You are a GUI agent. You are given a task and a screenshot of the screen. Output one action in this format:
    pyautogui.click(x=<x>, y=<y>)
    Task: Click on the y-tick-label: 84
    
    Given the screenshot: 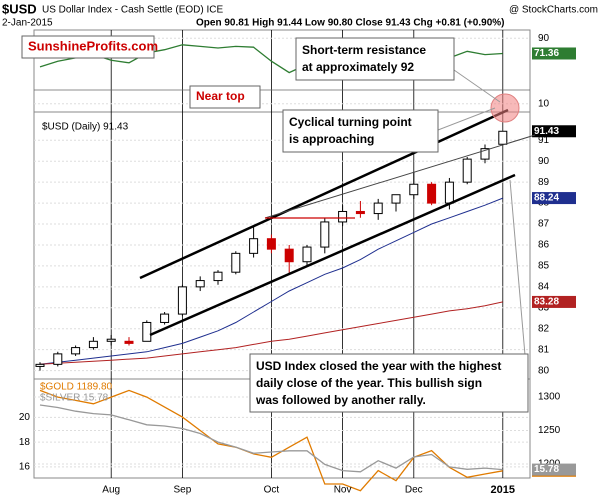 What is the action you would take?
    pyautogui.click(x=544, y=286)
    